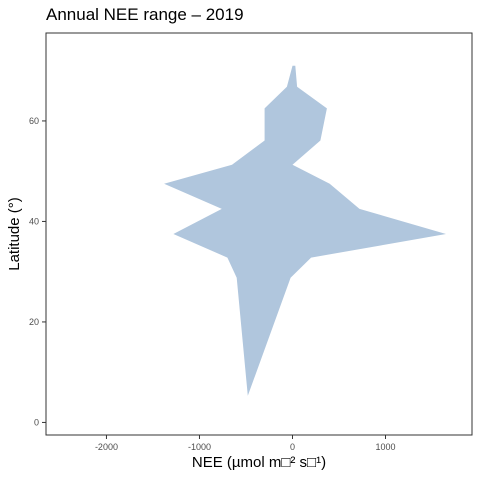 The height and width of the screenshot is (480, 480). Describe the element at coordinates (385, 447) in the screenshot. I see `x-tick-label: 1000` at that location.